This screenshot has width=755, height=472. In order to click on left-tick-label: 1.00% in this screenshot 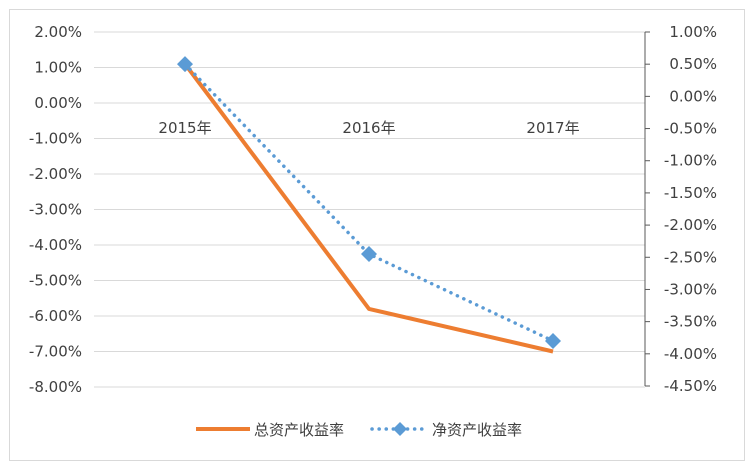, I will do `click(58, 68)`.